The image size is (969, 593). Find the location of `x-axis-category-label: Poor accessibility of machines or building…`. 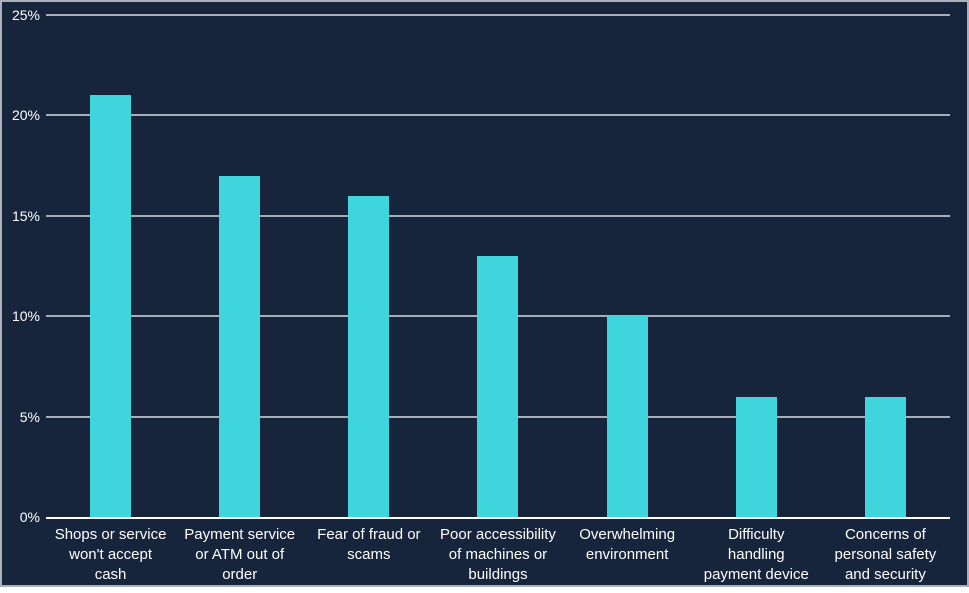

x-axis-category-label: Poor accessibility of machines or building… is located at coordinates (497, 555).